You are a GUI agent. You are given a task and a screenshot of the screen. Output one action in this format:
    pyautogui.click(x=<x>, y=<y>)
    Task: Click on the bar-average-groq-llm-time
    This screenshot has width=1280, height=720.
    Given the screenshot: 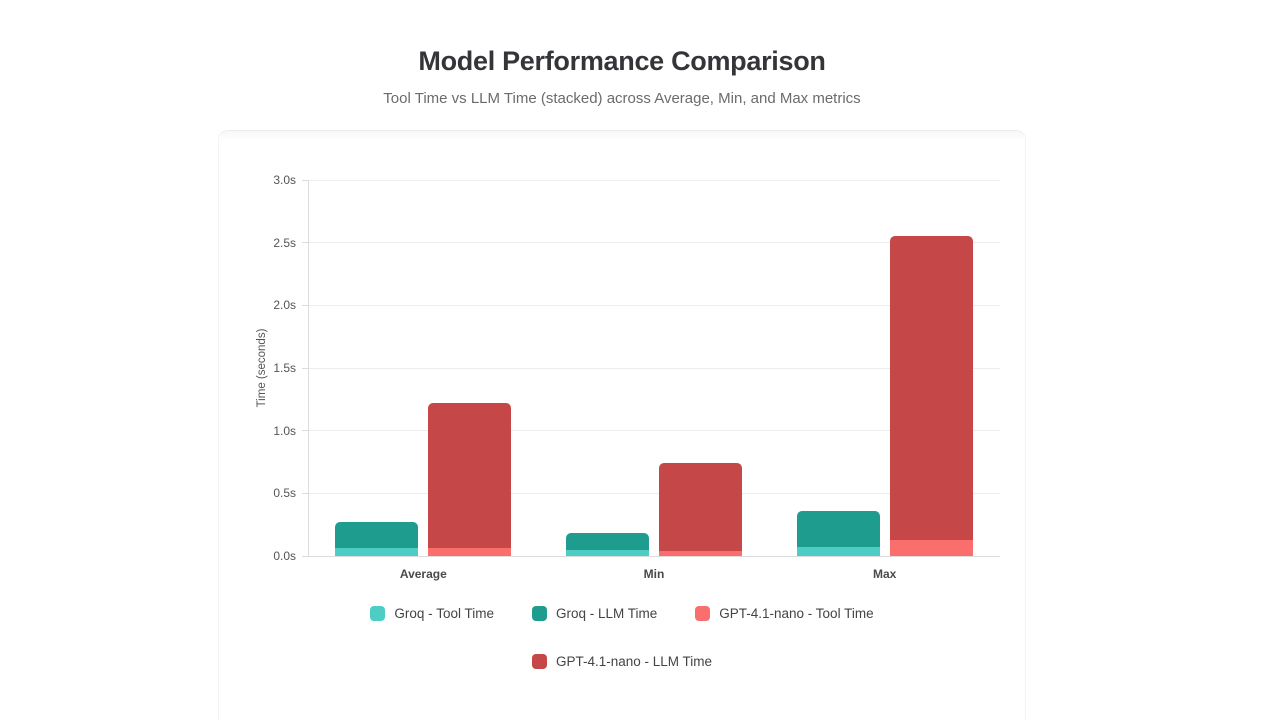 What is the action you would take?
    pyautogui.click(x=377, y=535)
    